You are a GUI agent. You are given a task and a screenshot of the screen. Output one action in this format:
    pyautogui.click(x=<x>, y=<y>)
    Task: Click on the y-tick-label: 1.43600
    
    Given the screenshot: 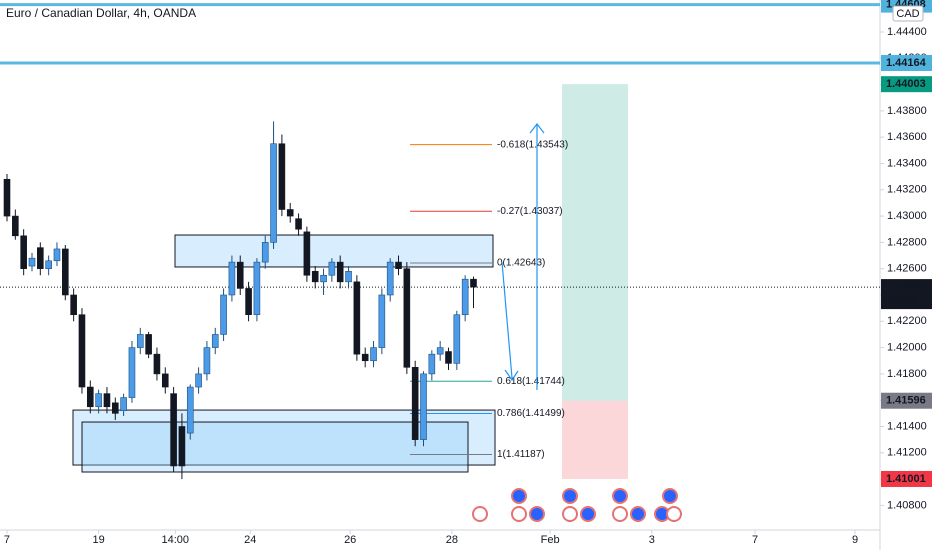 What is the action you would take?
    pyautogui.click(x=907, y=137)
    